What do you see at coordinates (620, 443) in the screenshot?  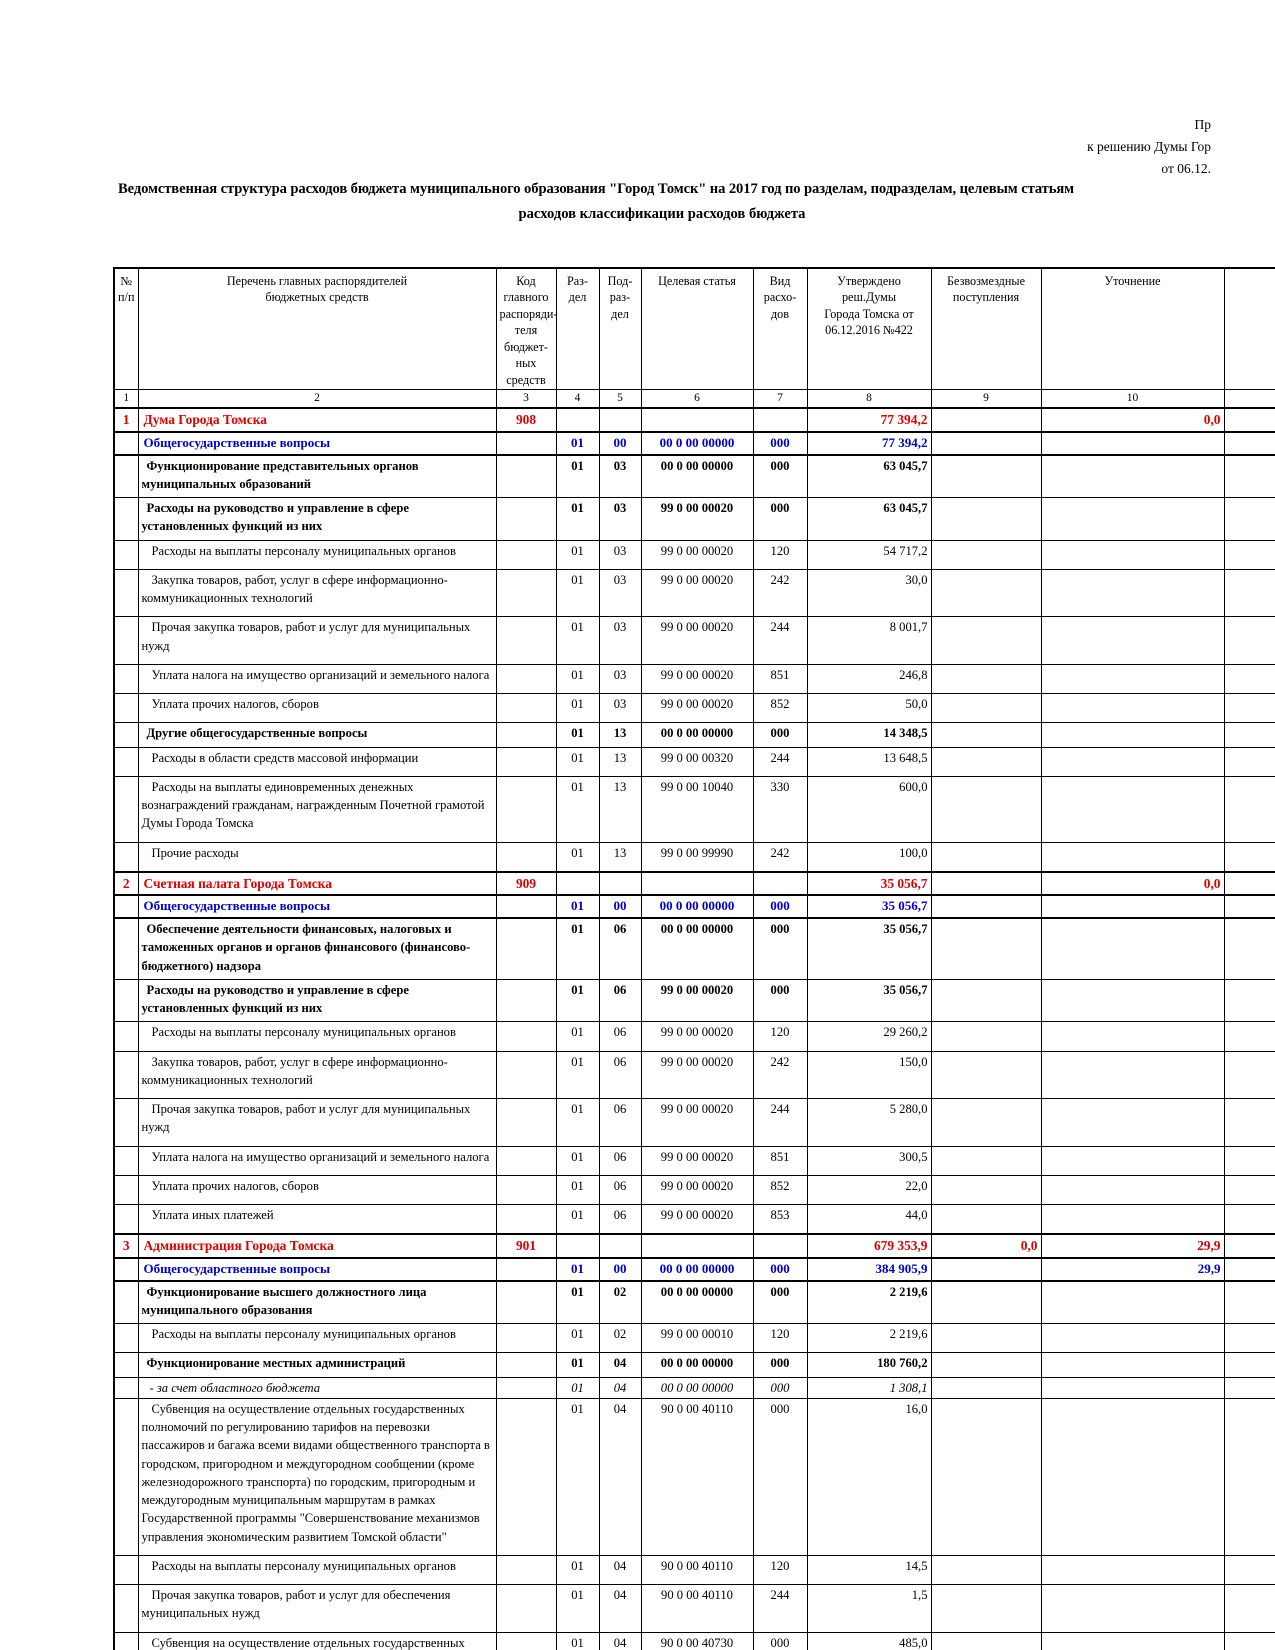 I see `cell-podrazdel: 00` at bounding box center [620, 443].